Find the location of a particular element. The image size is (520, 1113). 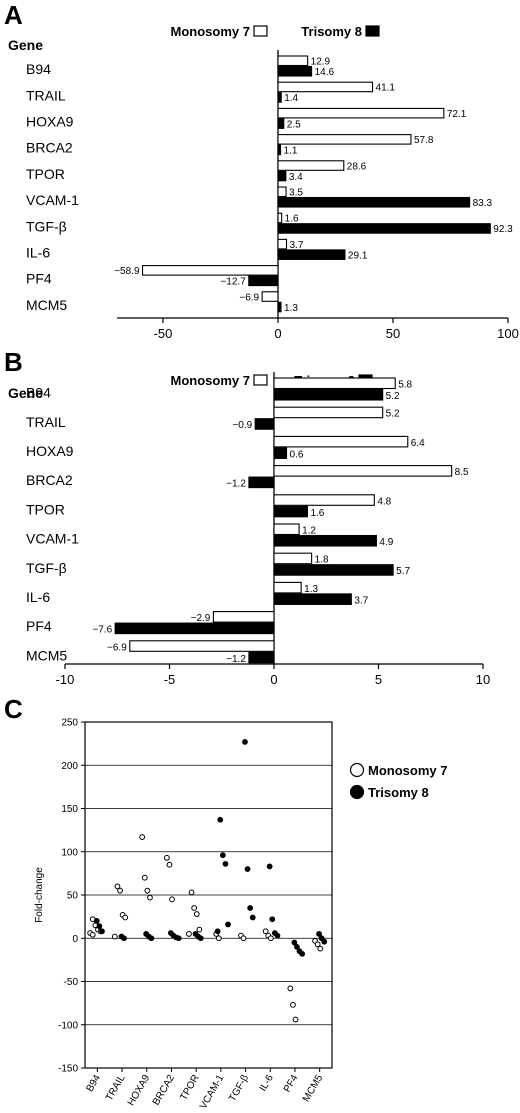

category-label: BRCA2 is located at coordinates (164, 1090).